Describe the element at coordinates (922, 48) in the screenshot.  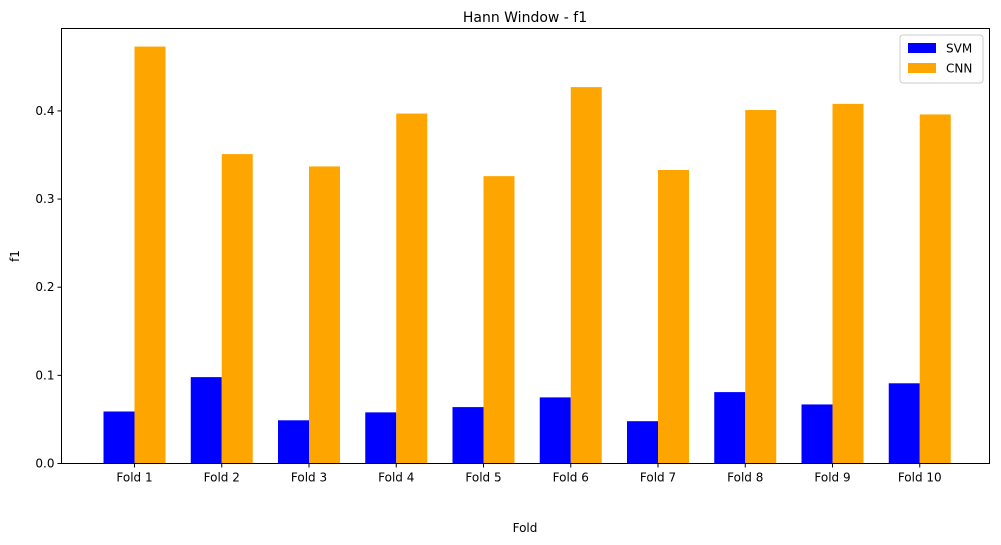
I see `legend-swatch-svm` at that location.